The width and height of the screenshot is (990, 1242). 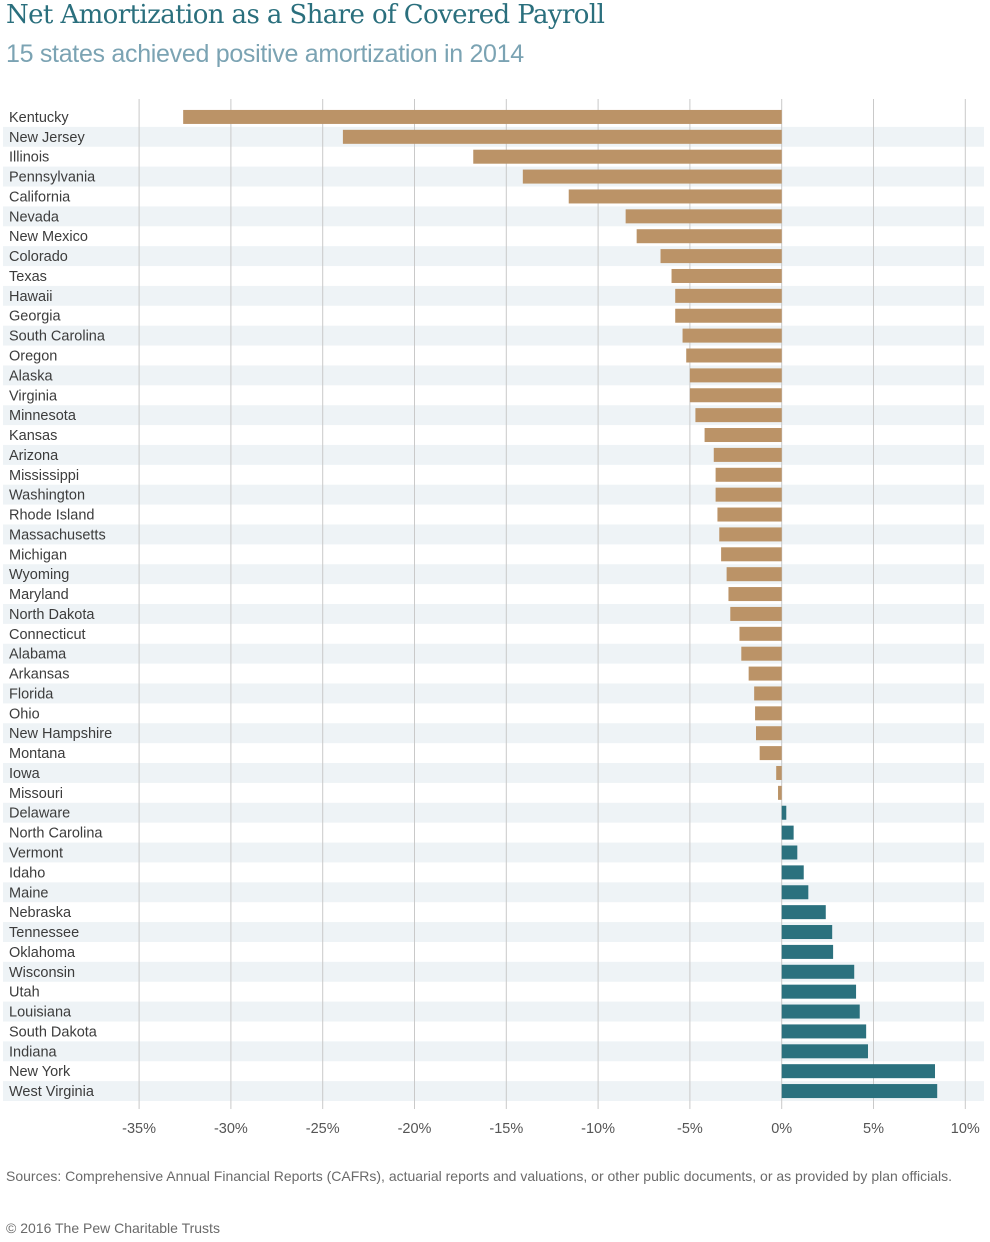 I want to click on bar-nebraska, so click(x=803, y=912).